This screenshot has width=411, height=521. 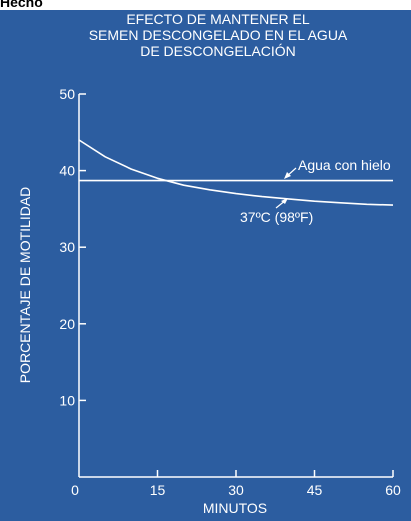 What do you see at coordinates (67, 171) in the screenshot?
I see `y-tick-label-40: 40` at bounding box center [67, 171].